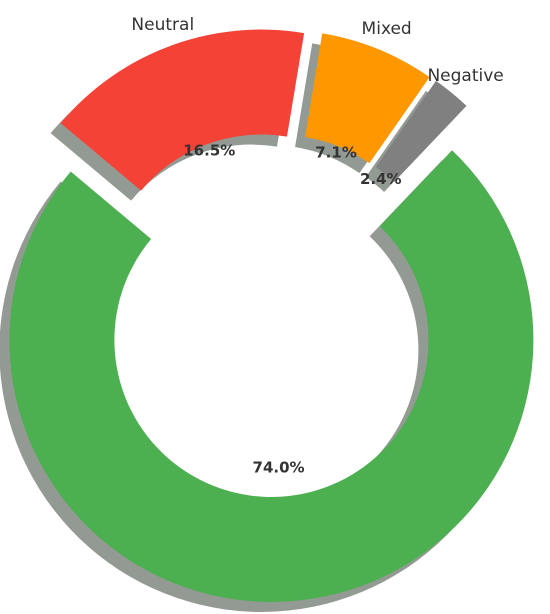 The height and width of the screenshot is (614, 550). I want to click on category-label: Neutral, so click(162, 25).